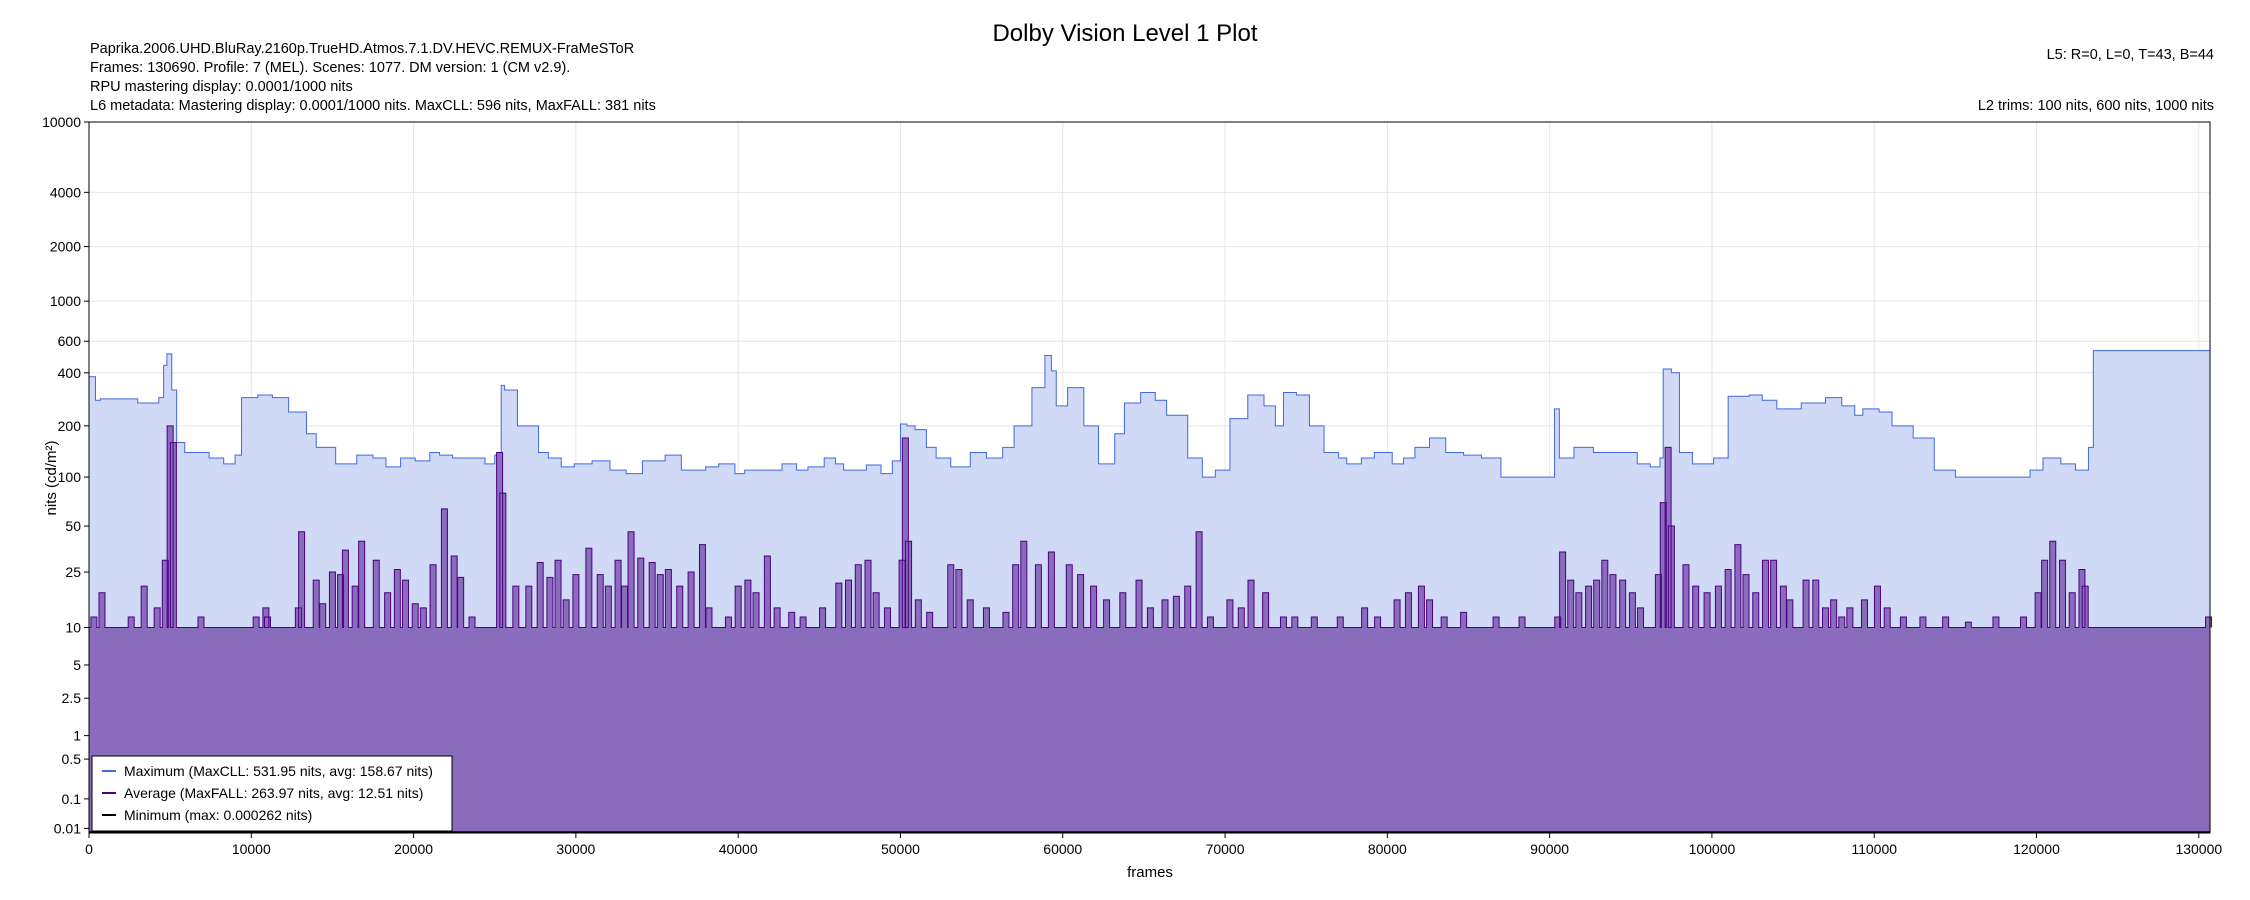 This screenshot has height=900, width=2250. What do you see at coordinates (65, 247) in the screenshot?
I see `y-tick-label: 2000` at bounding box center [65, 247].